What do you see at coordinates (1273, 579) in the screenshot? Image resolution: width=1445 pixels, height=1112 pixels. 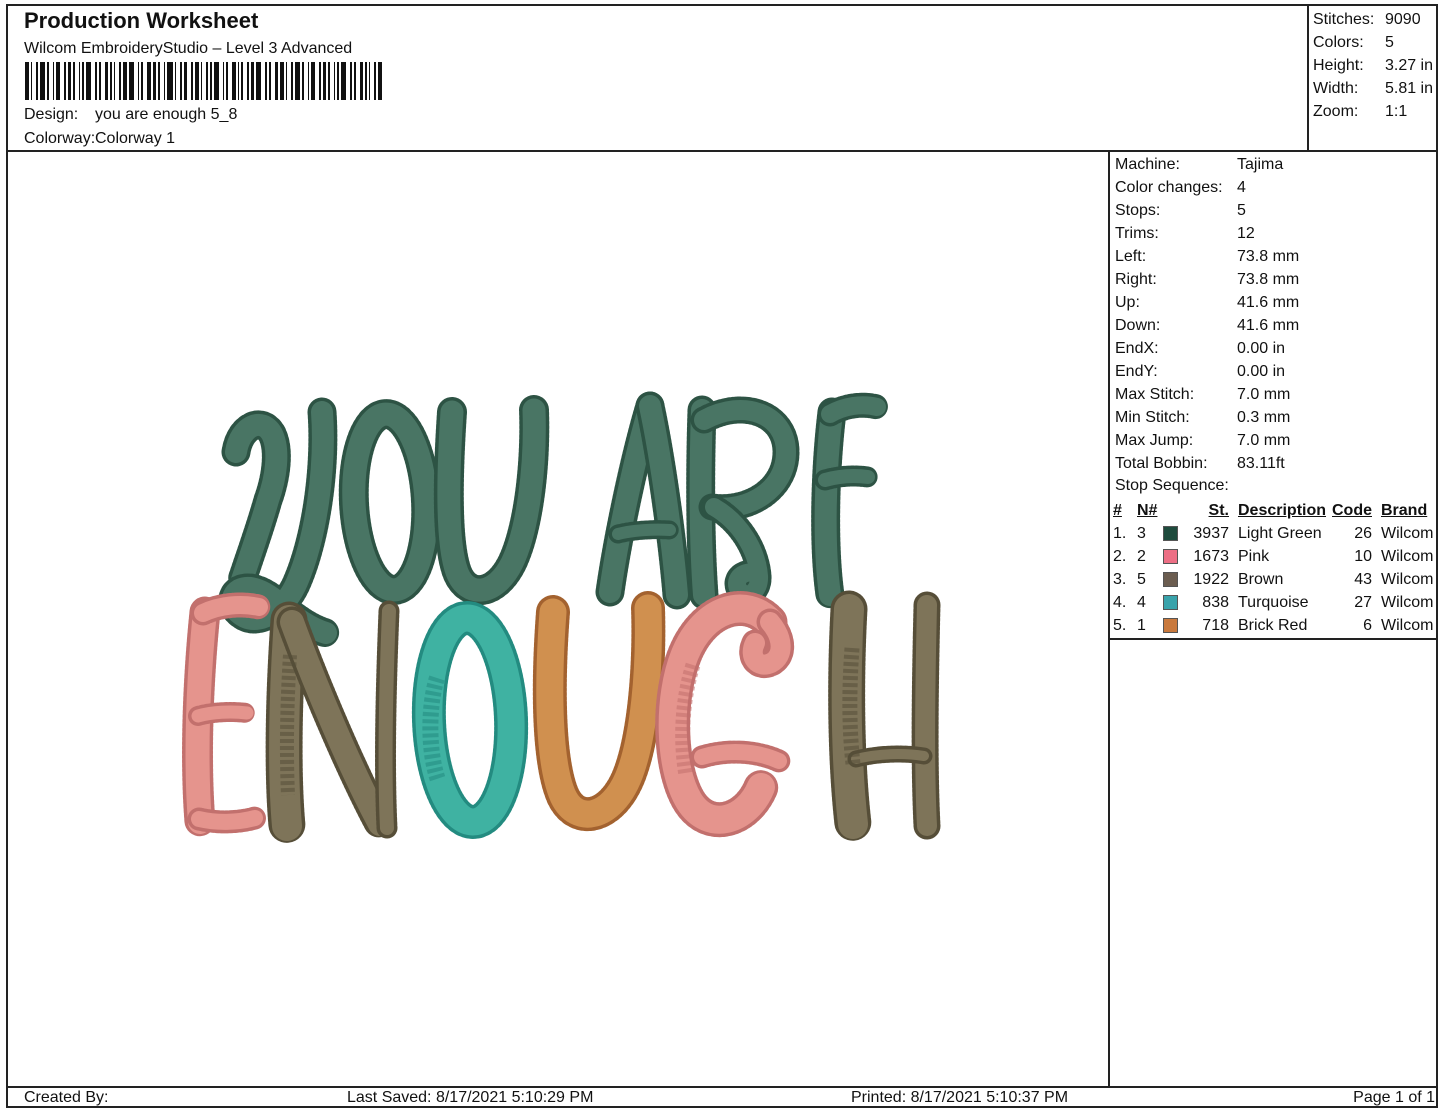 I see `table-row: 3. 5 1922 Brown 43 Wilcom` at bounding box center [1273, 579].